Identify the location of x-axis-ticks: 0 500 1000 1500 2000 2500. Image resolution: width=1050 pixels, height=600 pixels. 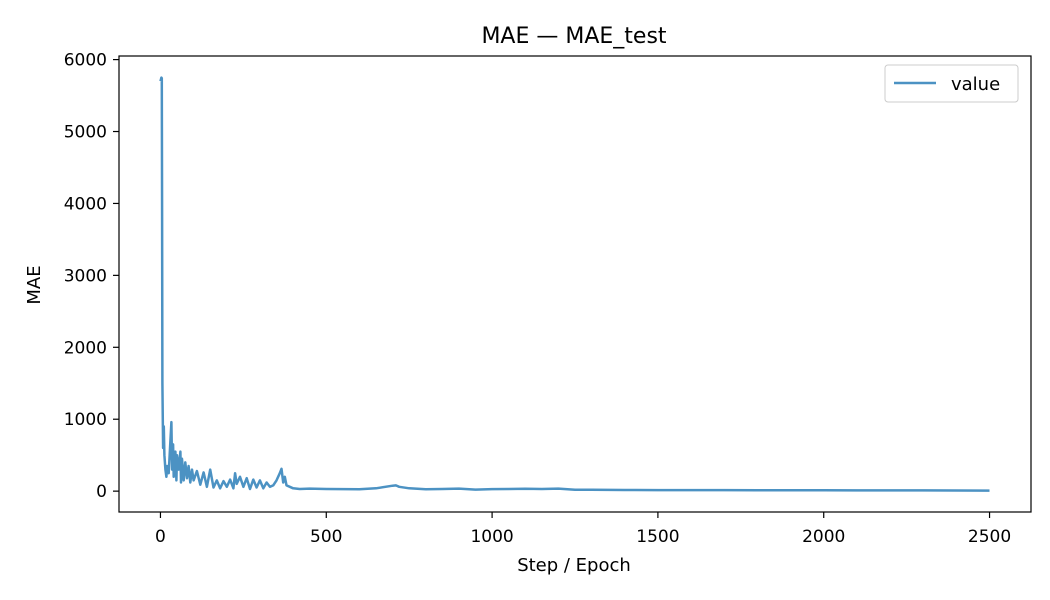
(583, 529).